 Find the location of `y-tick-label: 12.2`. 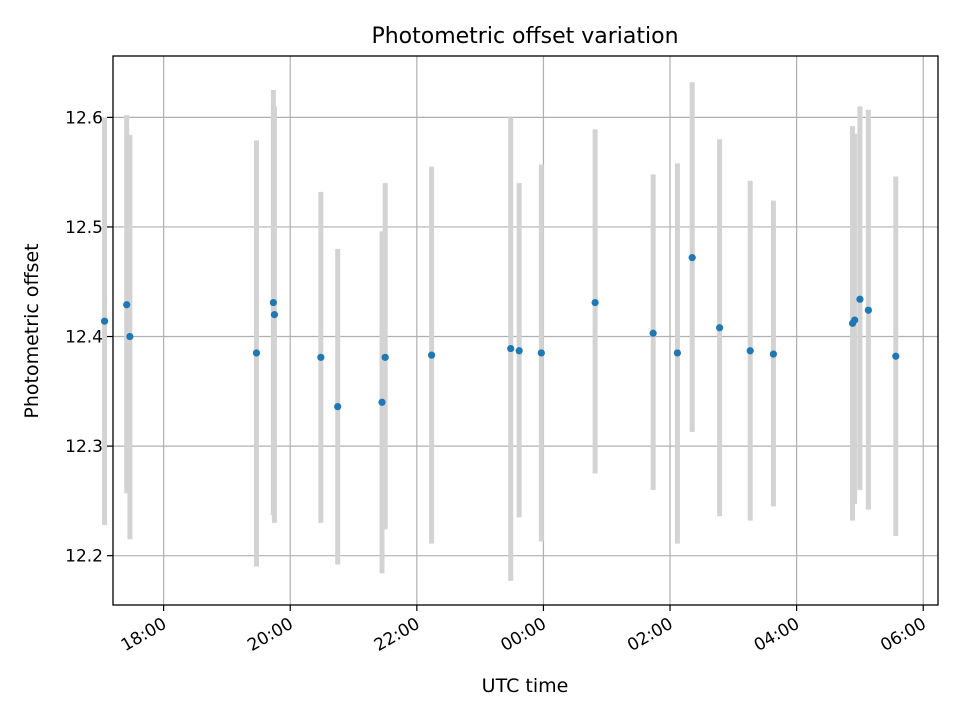

y-tick-label: 12.2 is located at coordinates (84, 557).